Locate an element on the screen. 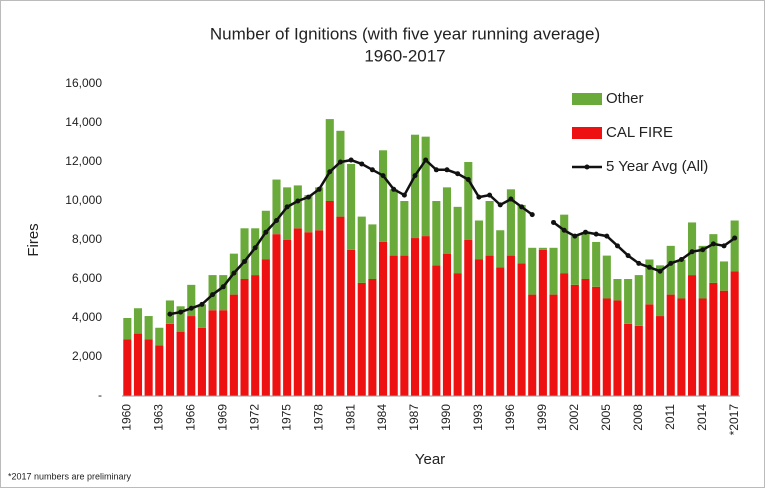 The height and width of the screenshot is (488, 765). chart-subtitle: 1960-2017 is located at coordinates (404, 55).